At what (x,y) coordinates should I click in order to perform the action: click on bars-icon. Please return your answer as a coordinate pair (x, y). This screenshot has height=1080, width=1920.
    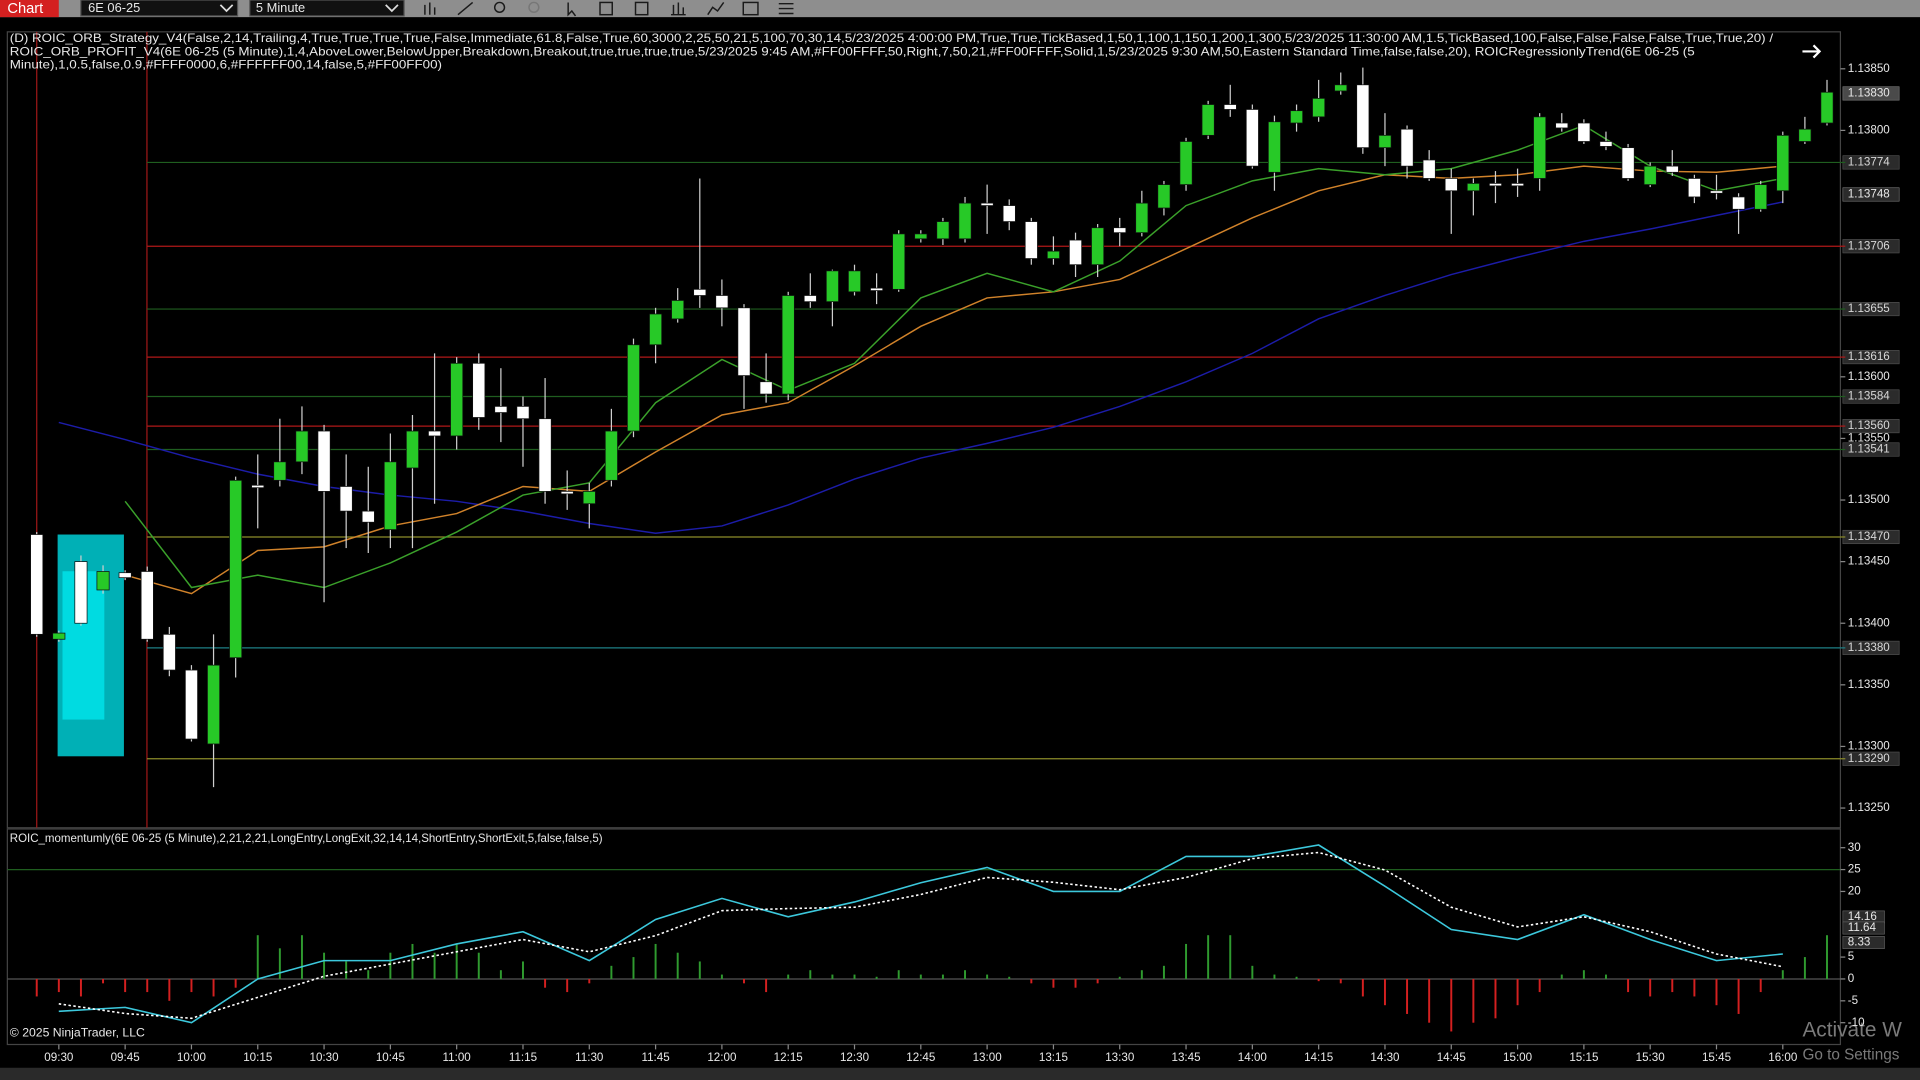
    Looking at the image, I should click on (430, 8).